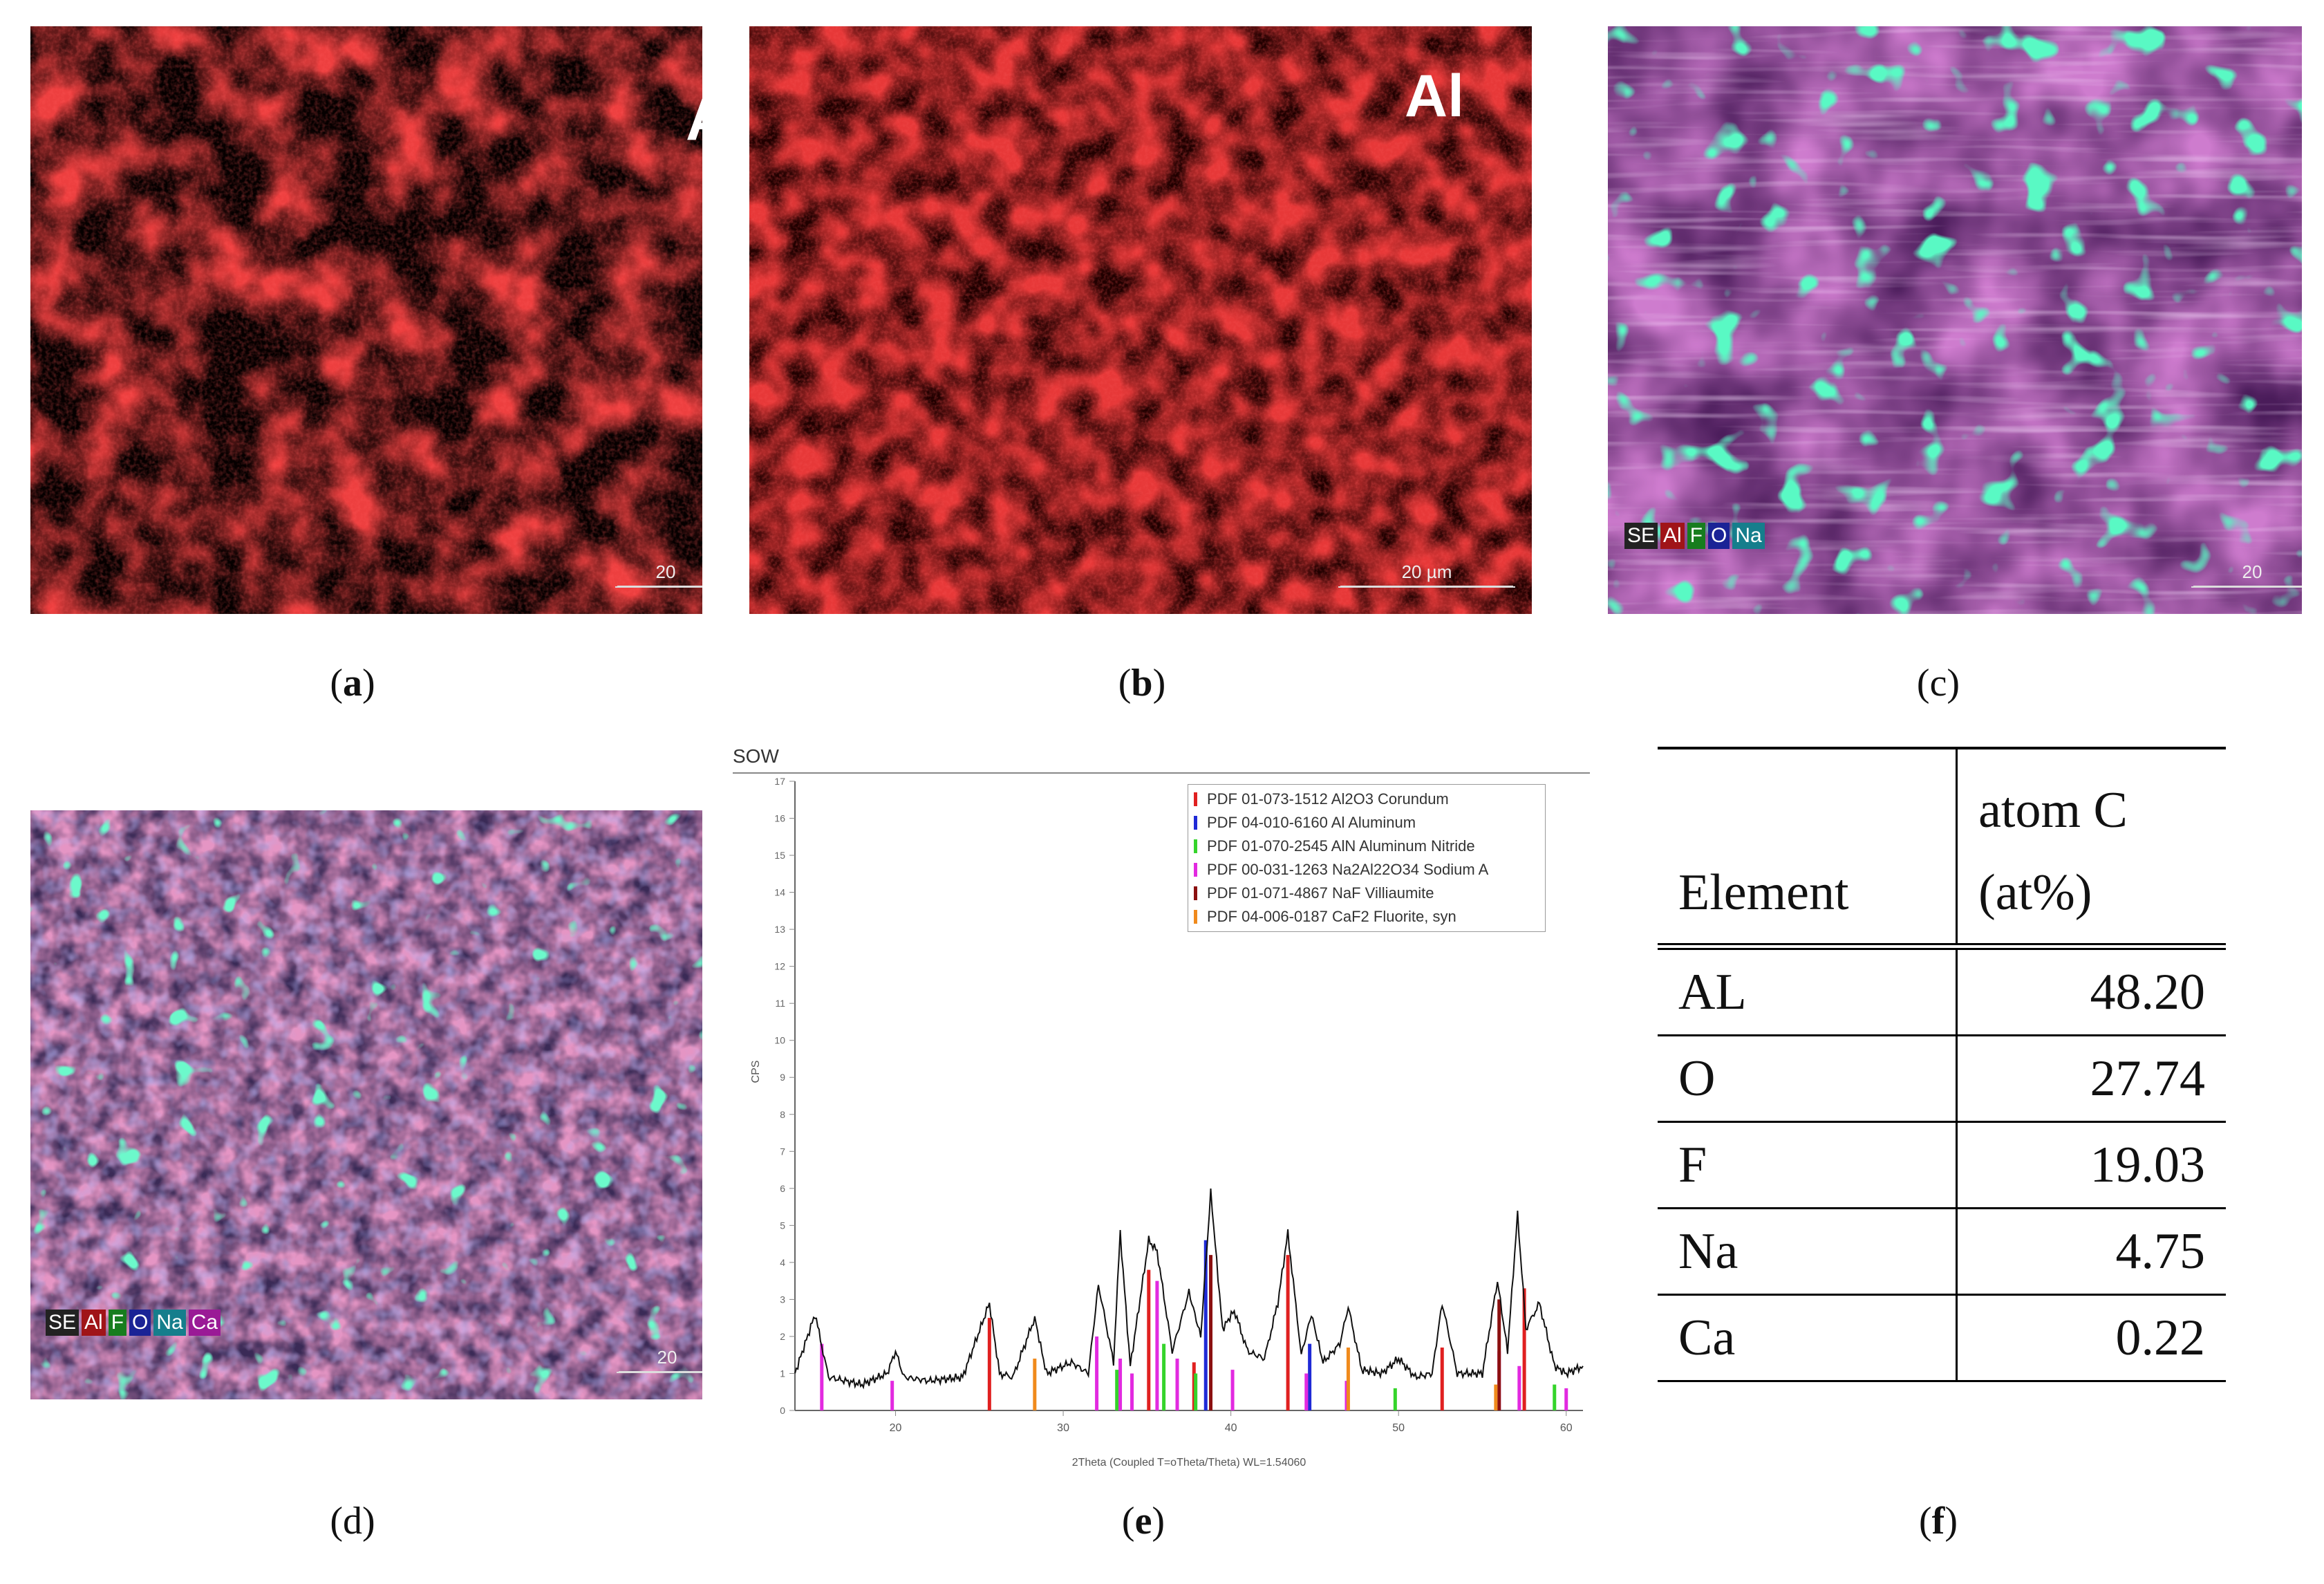 The width and height of the screenshot is (2324, 1584). What do you see at coordinates (2160, 1337) in the screenshot?
I see `cell-value: 0.22` at bounding box center [2160, 1337].